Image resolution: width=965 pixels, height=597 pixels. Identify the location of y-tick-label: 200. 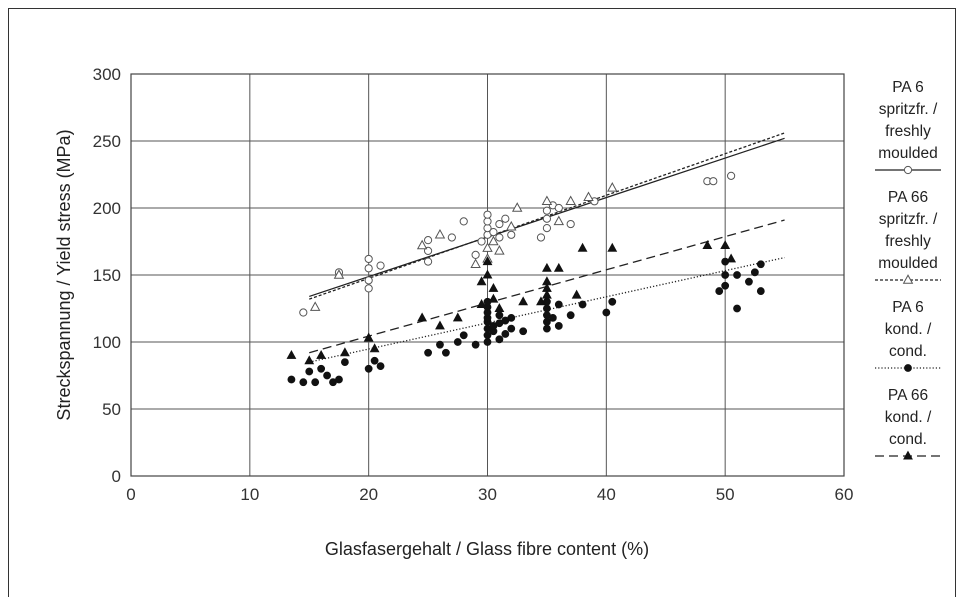
(107, 208).